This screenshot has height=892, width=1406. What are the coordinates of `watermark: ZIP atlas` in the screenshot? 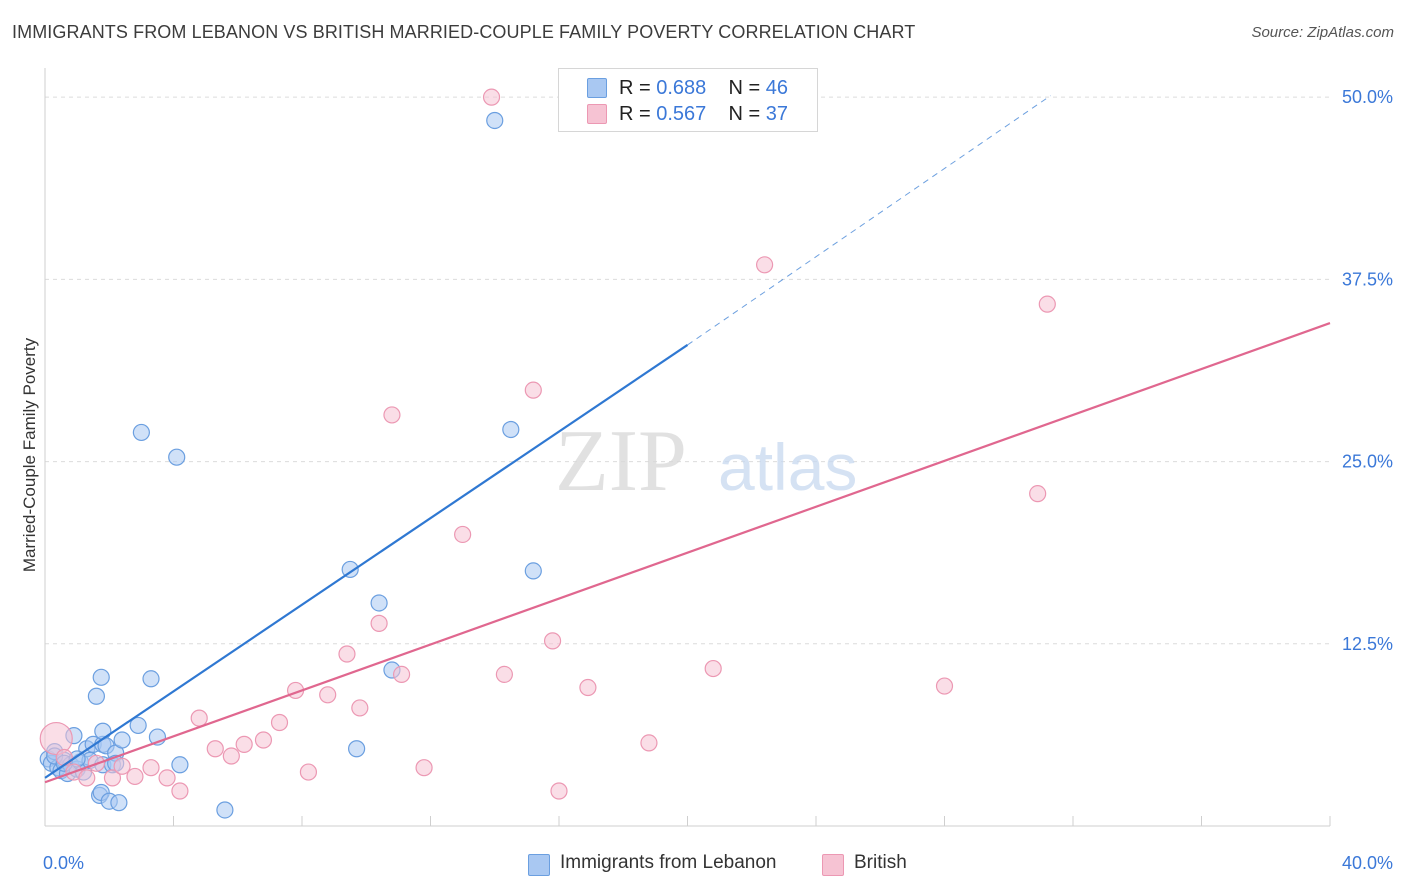 It's located at (706, 461).